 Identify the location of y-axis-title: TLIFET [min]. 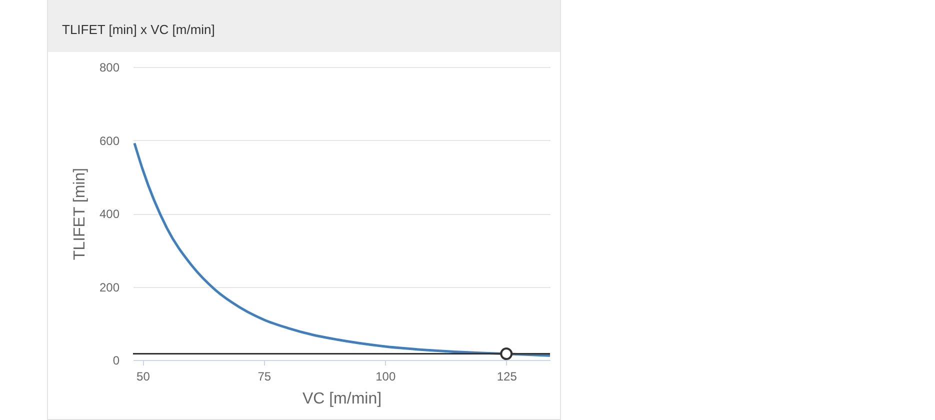
(79, 214).